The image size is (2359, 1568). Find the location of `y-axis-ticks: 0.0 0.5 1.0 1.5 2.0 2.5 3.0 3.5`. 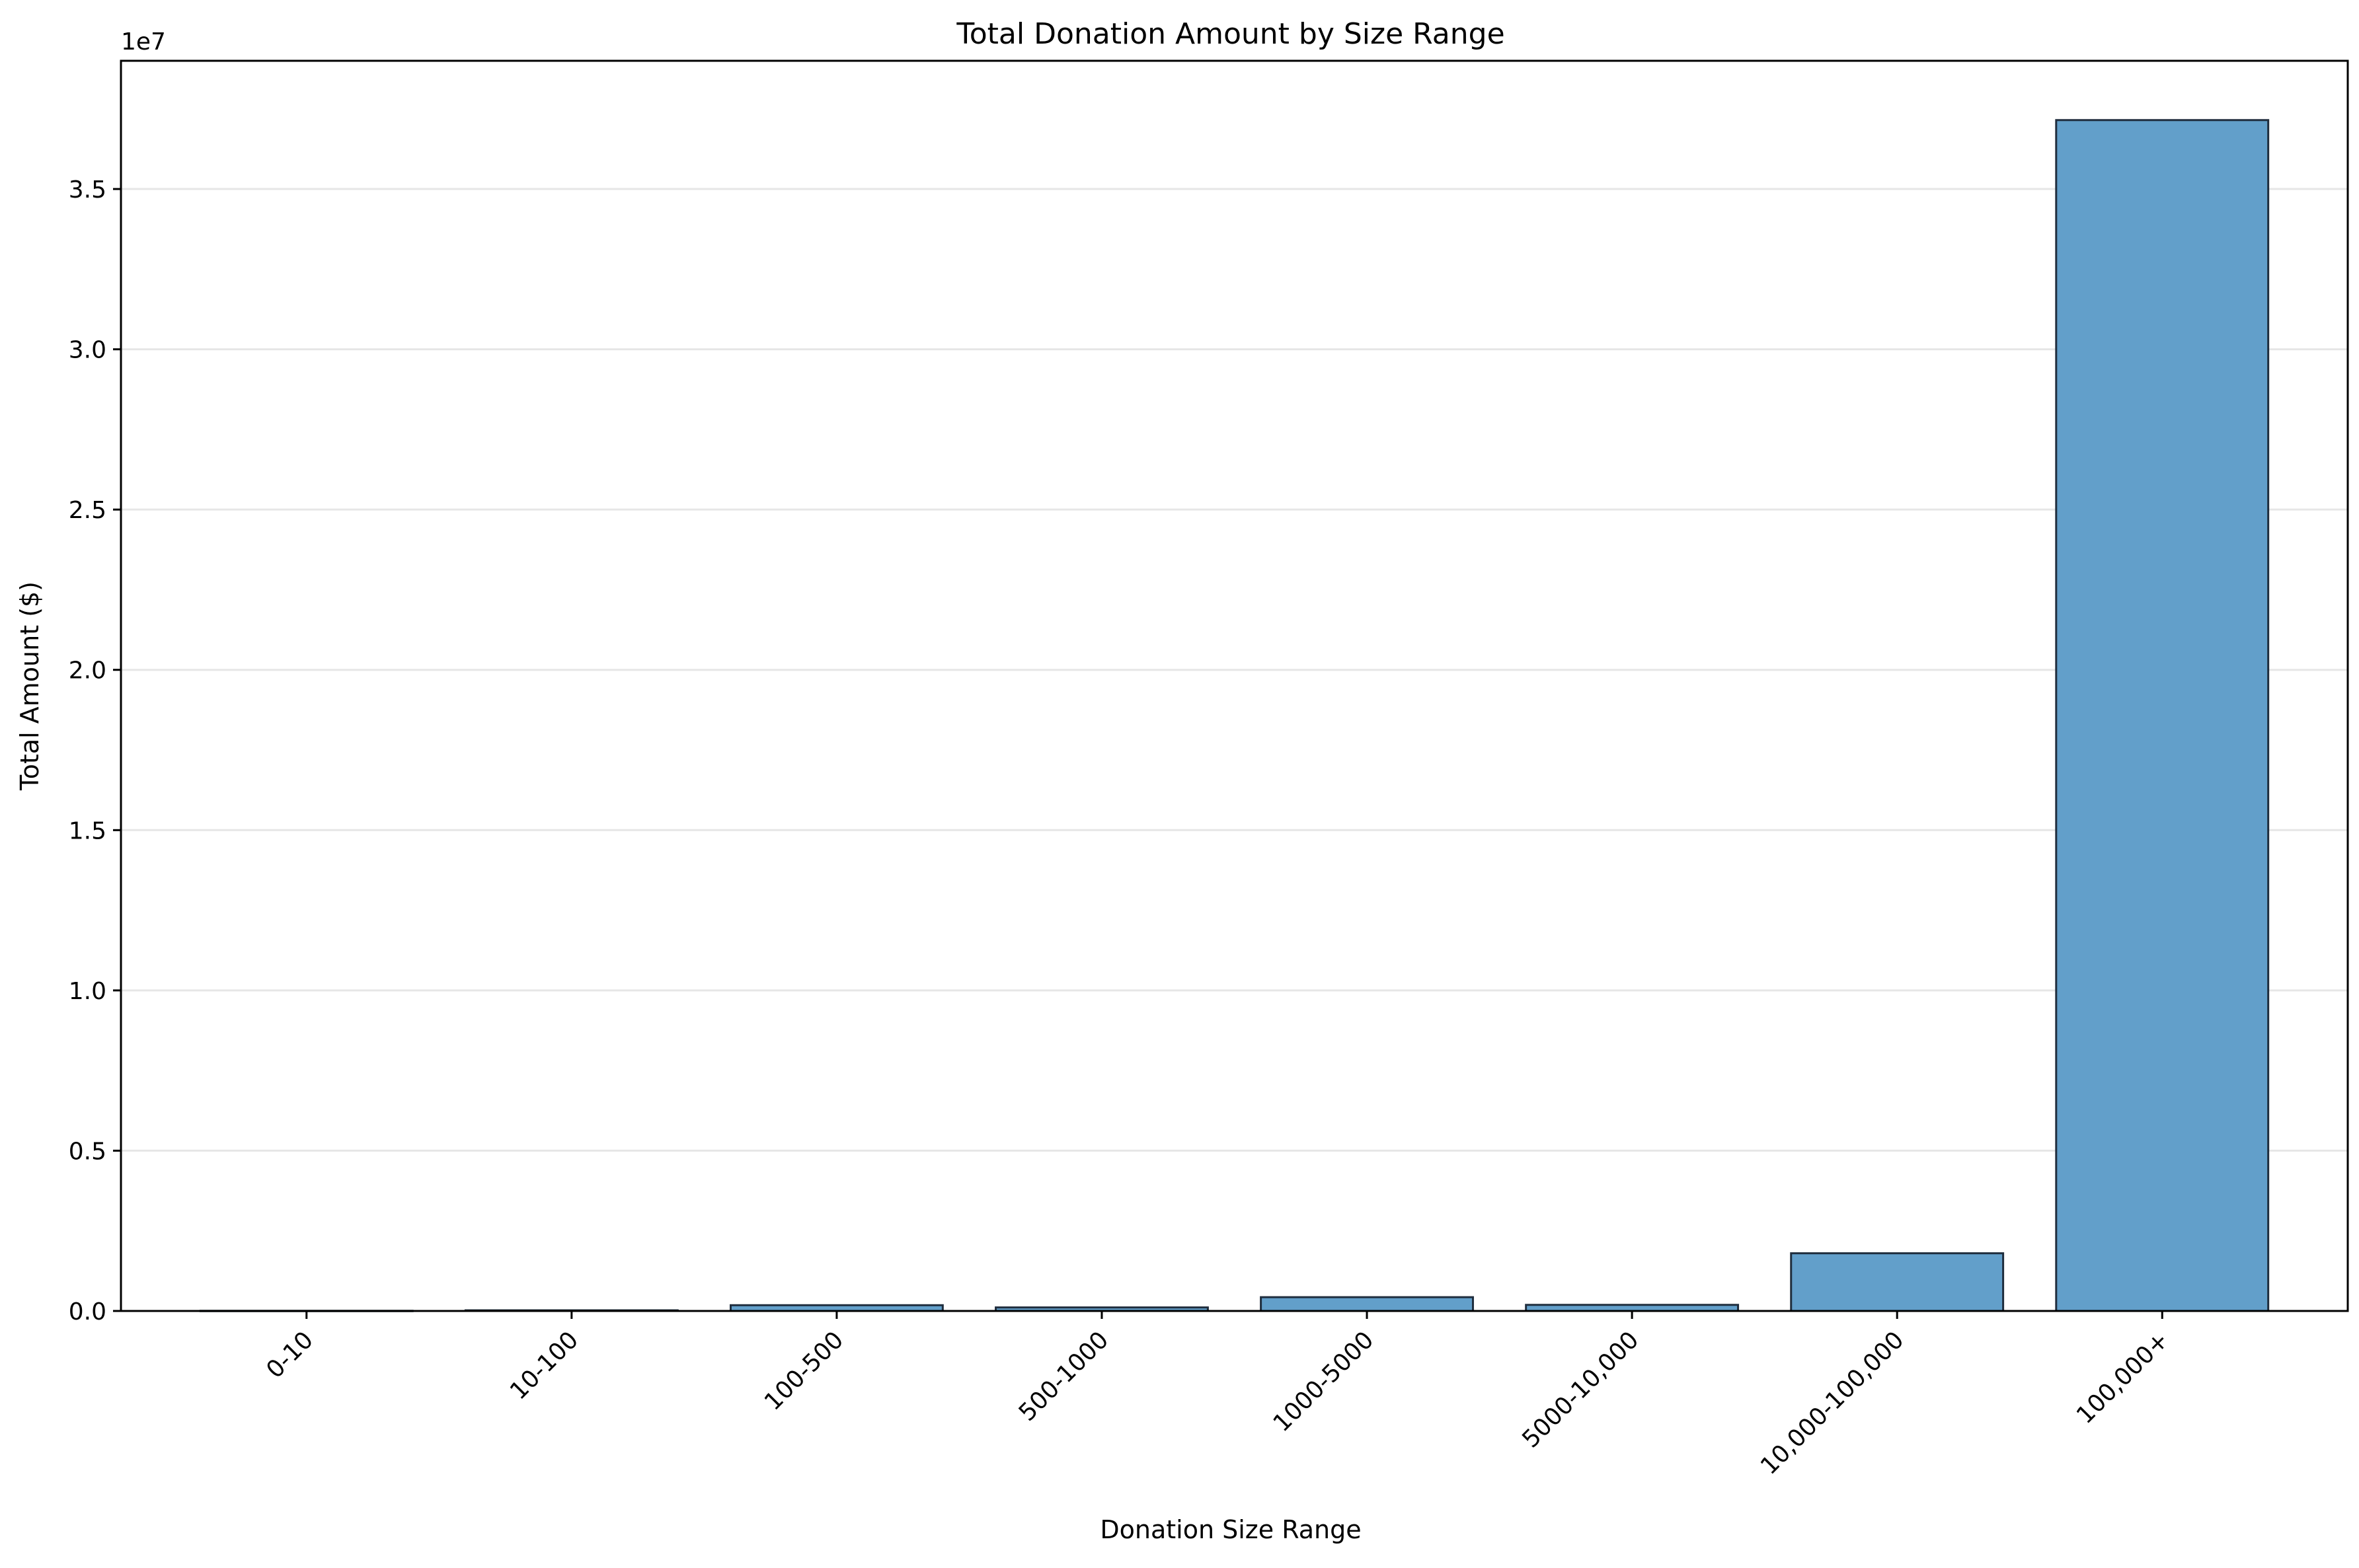

y-axis-ticks: 0.0 0.5 1.0 1.5 2.0 2.5 3.0 3.5 is located at coordinates (95, 750).